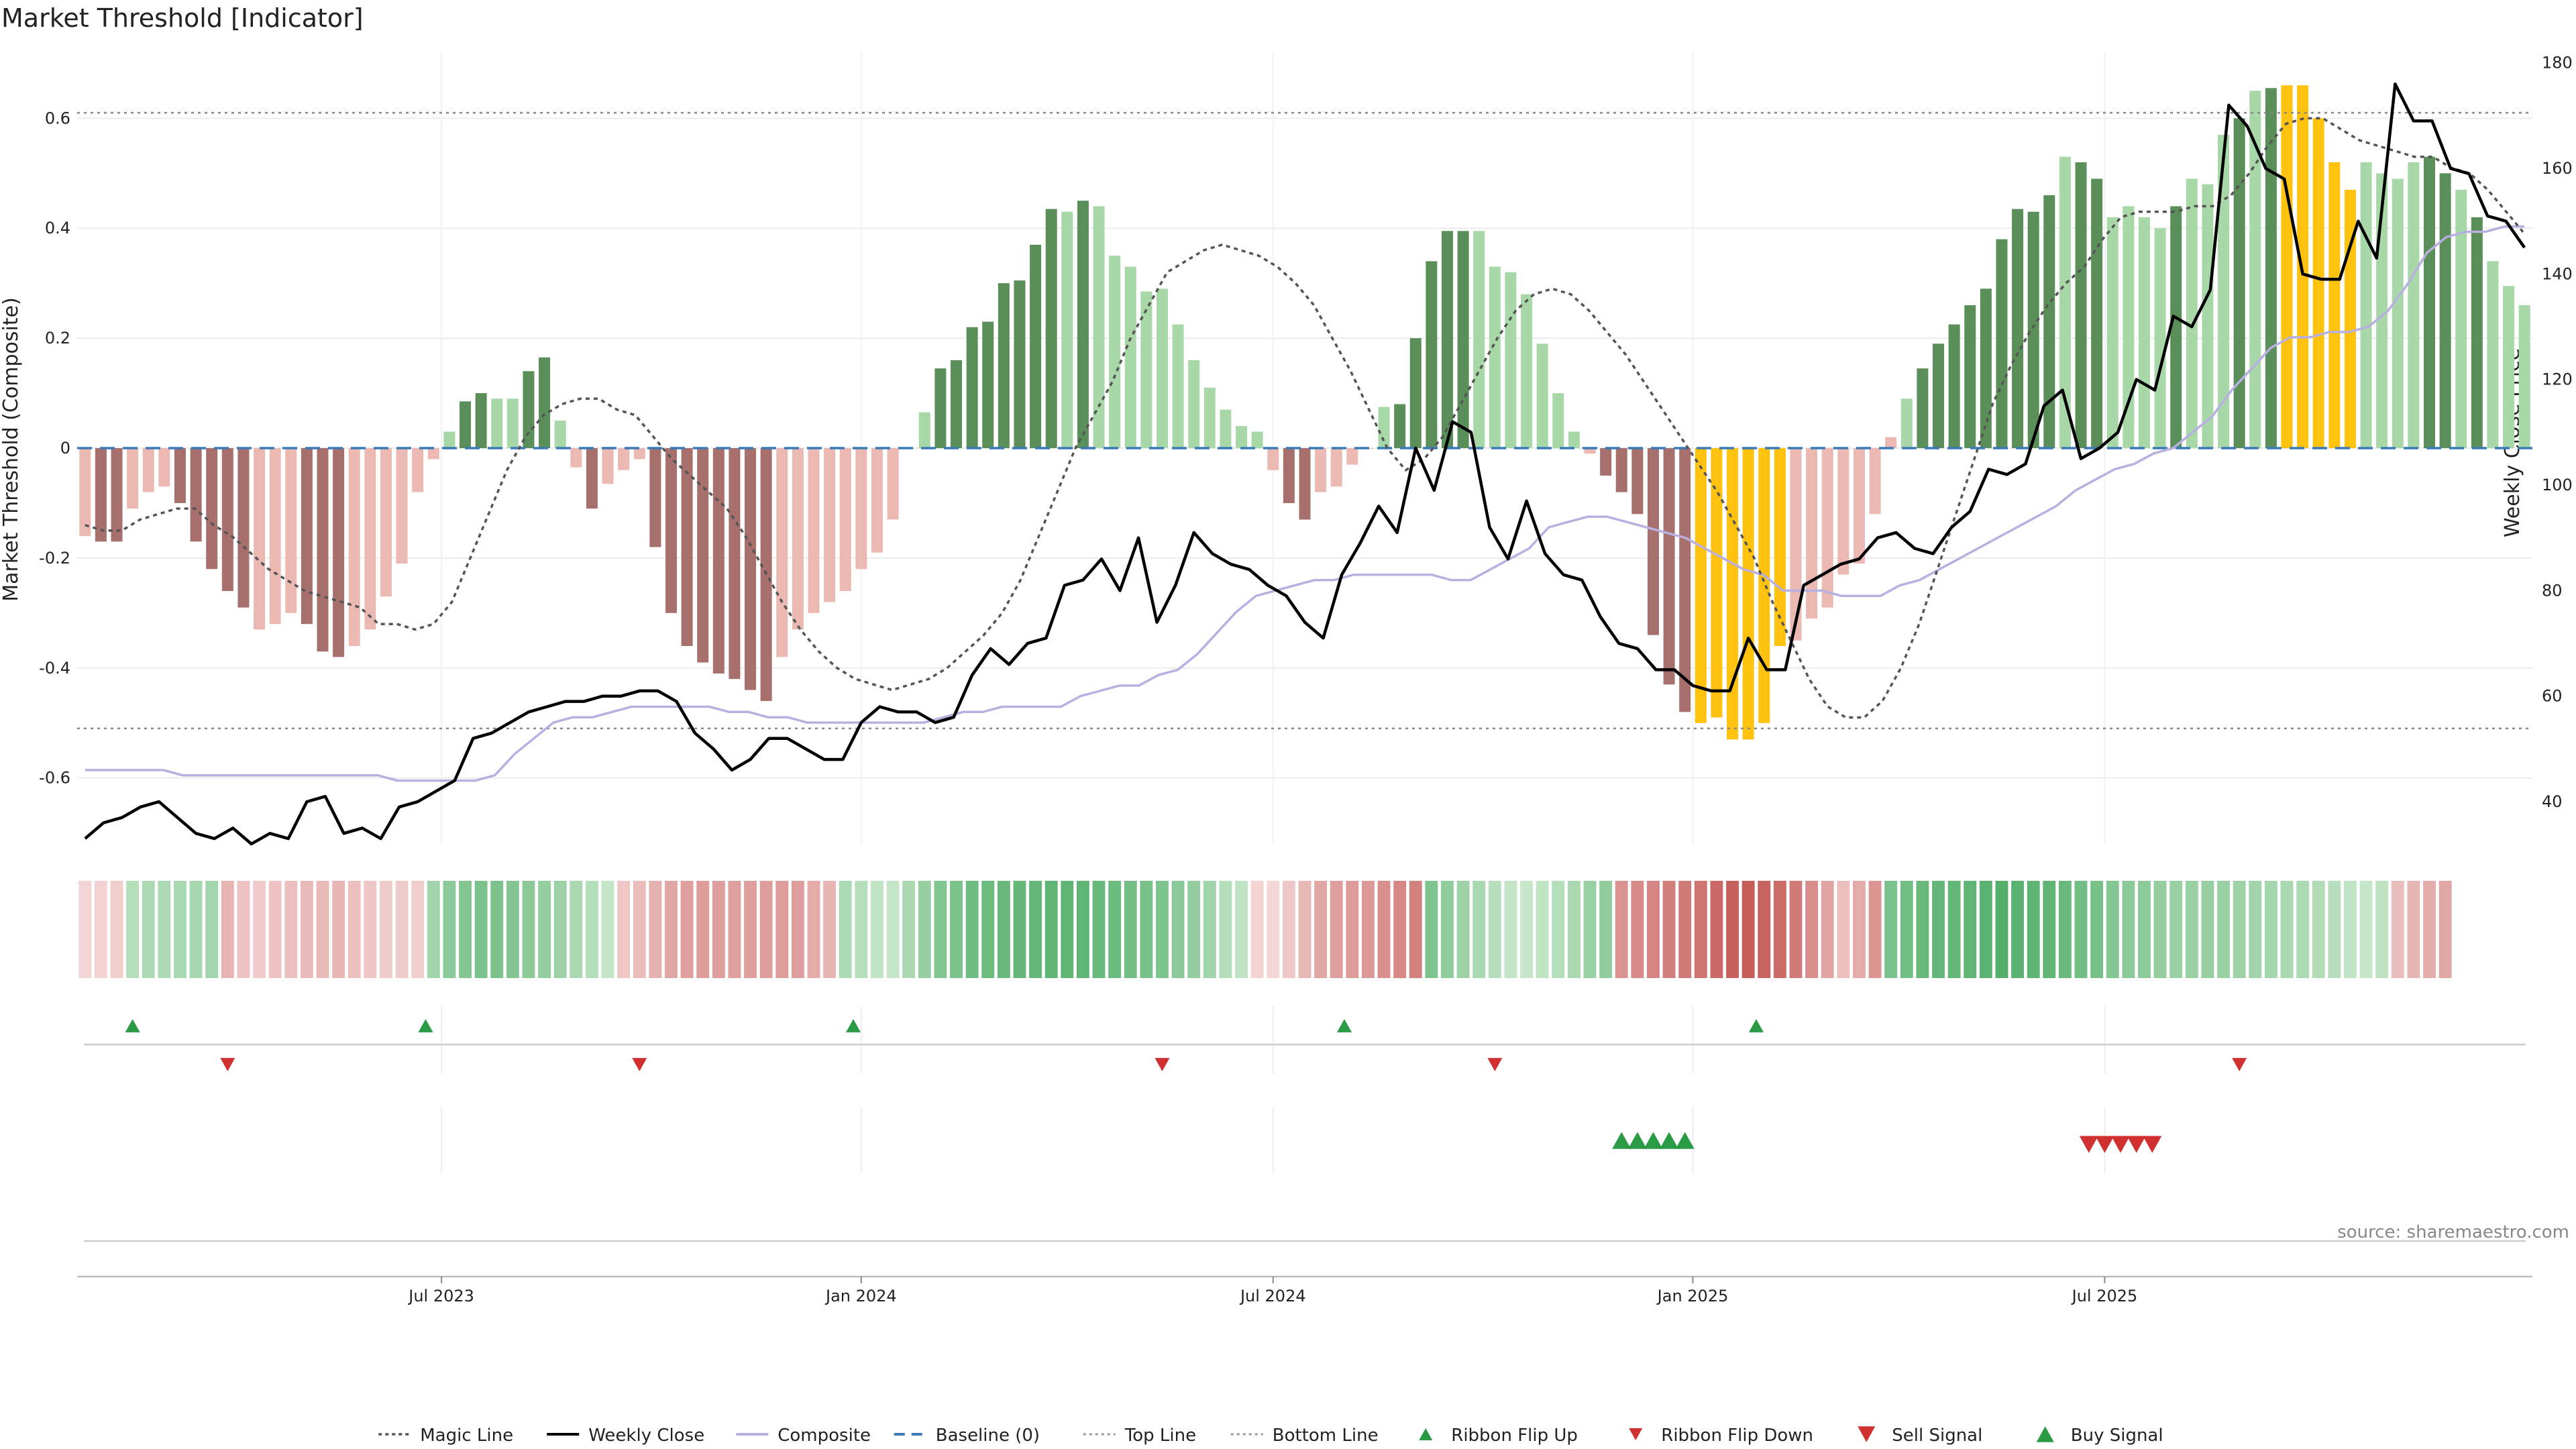  I want to click on left-tick-label: 0.4, so click(57, 228).